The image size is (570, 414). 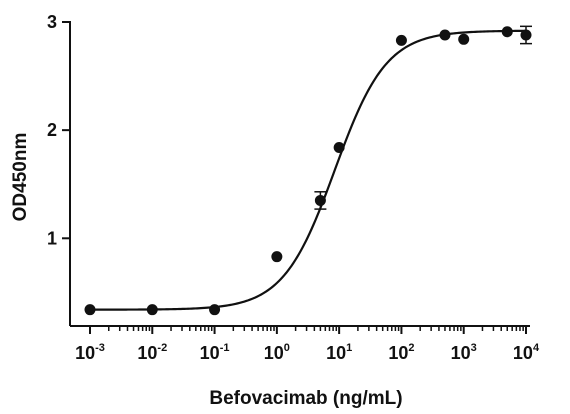 What do you see at coordinates (411, 348) in the screenshot?
I see `x-tick-label-exponent: 2` at bounding box center [411, 348].